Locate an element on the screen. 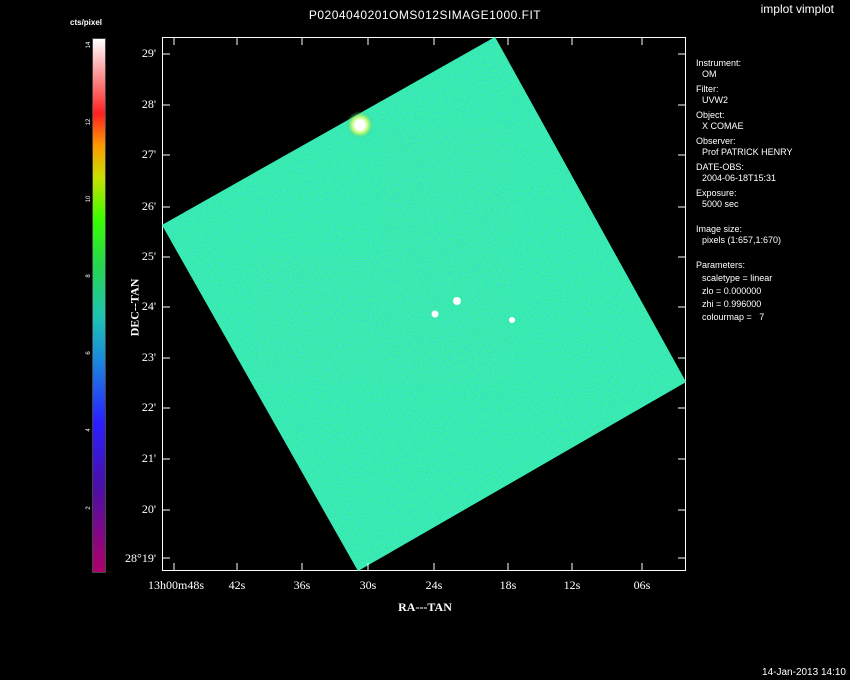 This screenshot has height=680, width=850. timestamp: 14-Jan-2013 14:10 is located at coordinates (804, 672).